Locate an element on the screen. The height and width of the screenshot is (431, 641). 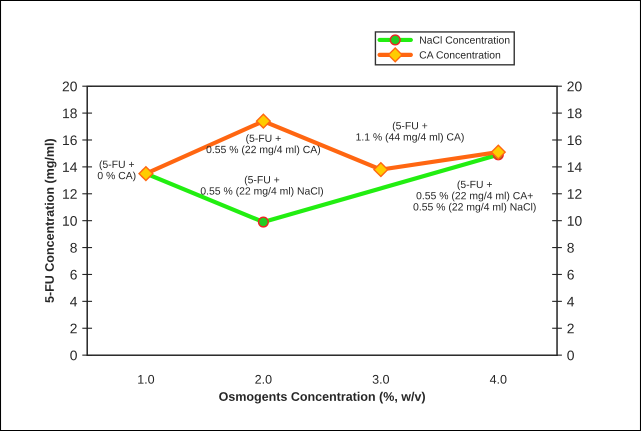
annotation: (5-FU + 0.55 % (22 mg/4 ml) CA) is located at coordinates (263, 145).